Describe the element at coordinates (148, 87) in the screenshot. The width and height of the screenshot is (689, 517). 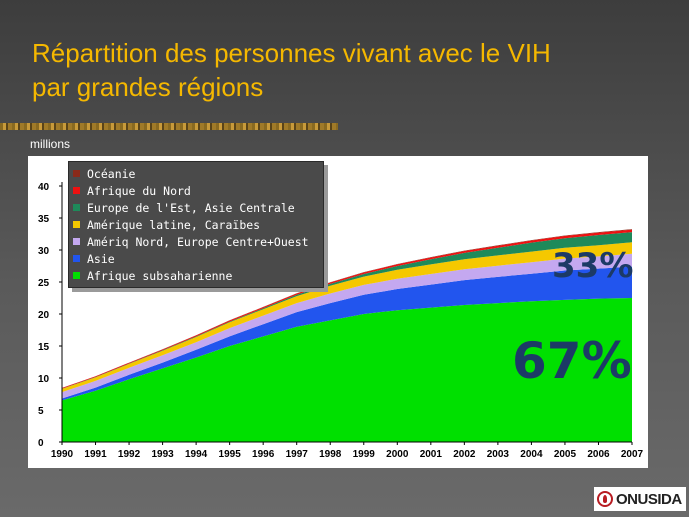
I see `title-line-2: par grandes régions` at that location.